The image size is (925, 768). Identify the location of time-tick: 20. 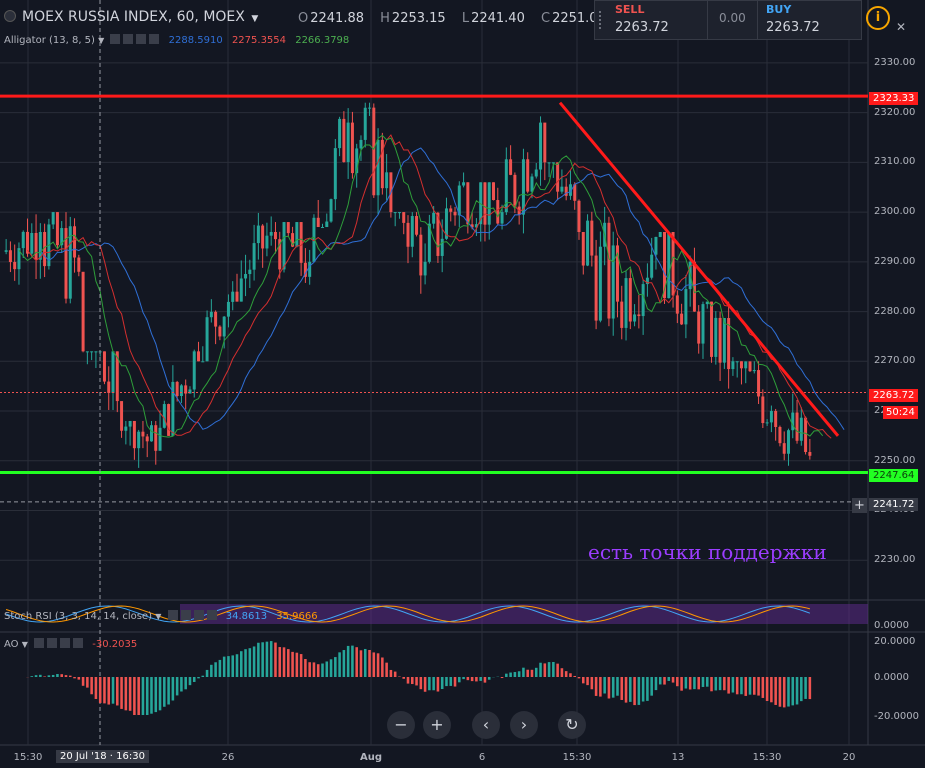
(849, 757).